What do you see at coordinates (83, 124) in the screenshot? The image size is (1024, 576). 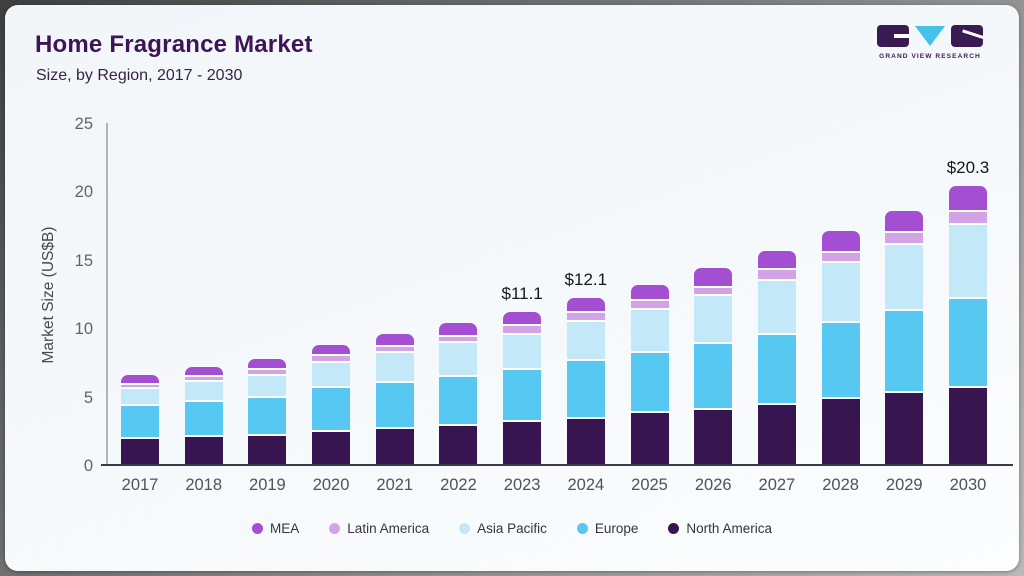 I see `y-tick-label-25: 25` at bounding box center [83, 124].